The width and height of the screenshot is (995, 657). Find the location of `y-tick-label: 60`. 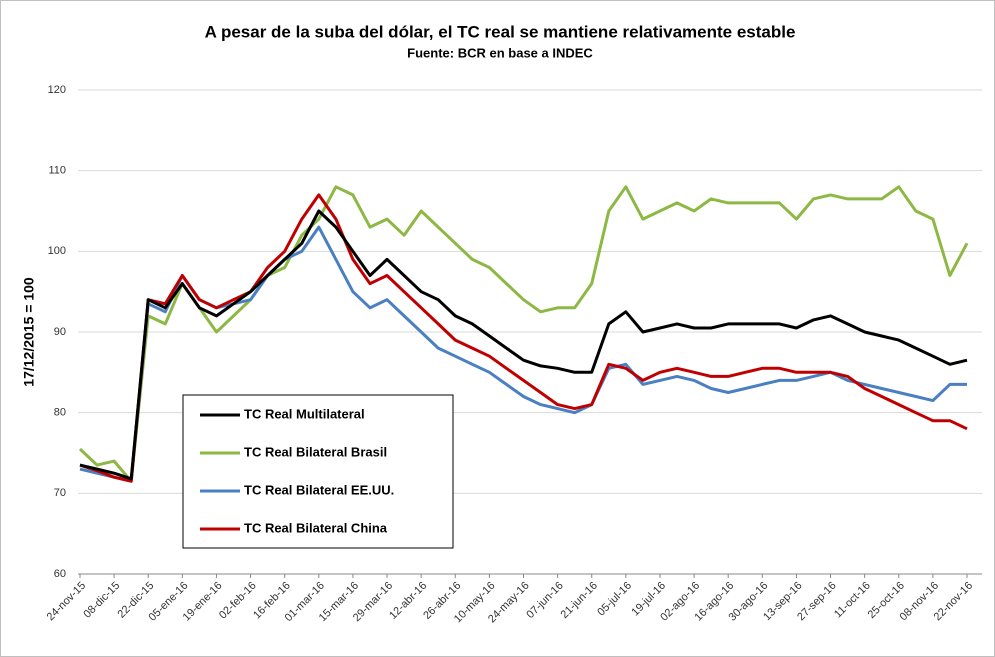

y-tick-label: 60 is located at coordinates (60, 574).